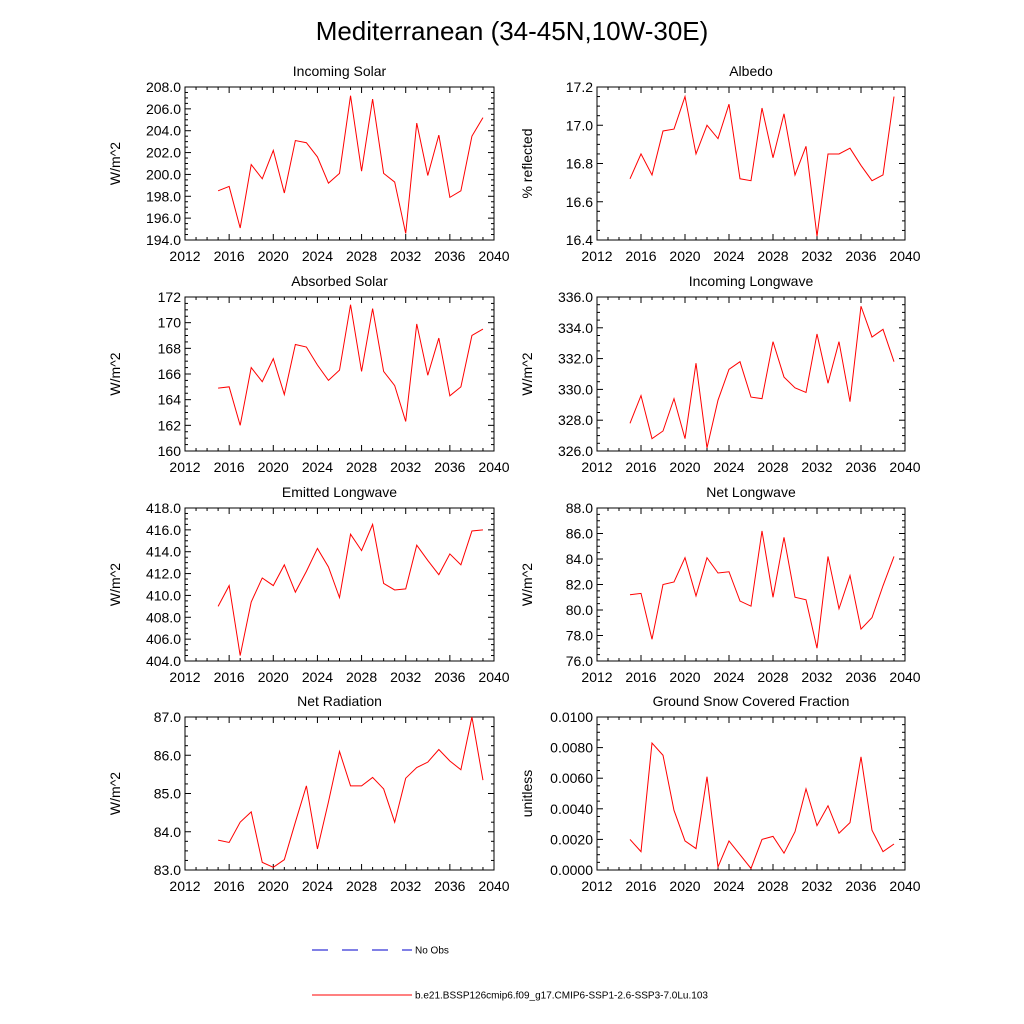 The width and height of the screenshot is (1024, 1024). What do you see at coordinates (163, 87) in the screenshot?
I see `y-tick-label: 208.0` at bounding box center [163, 87].